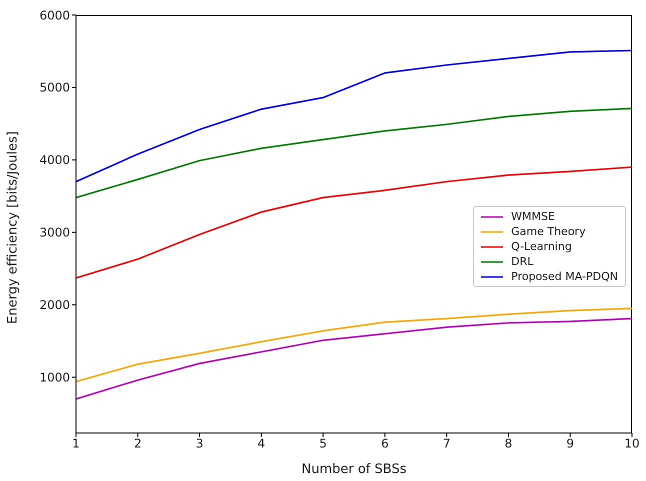 Image resolution: width=646 pixels, height=481 pixels. What do you see at coordinates (522, 261) in the screenshot?
I see `legend-label: DRL` at bounding box center [522, 261].